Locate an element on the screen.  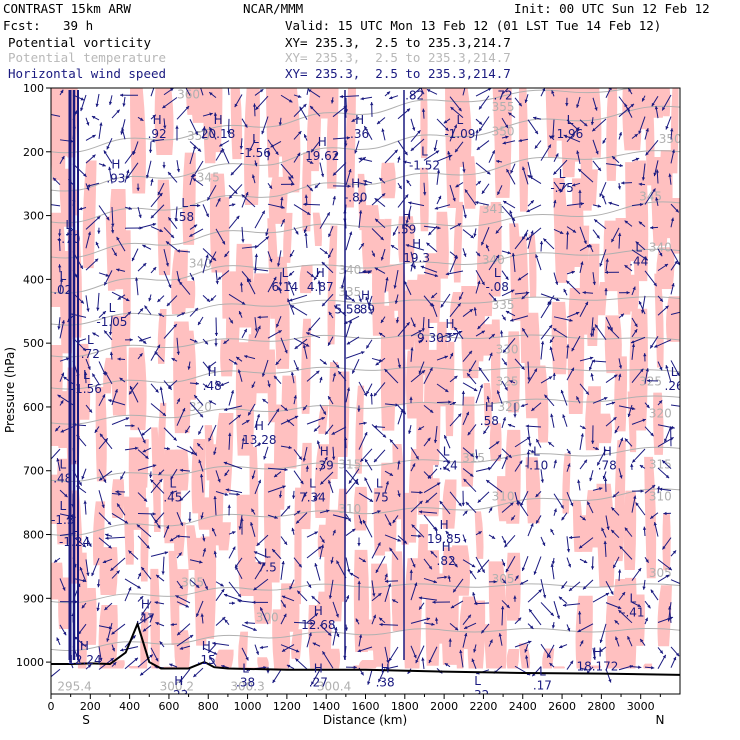
extremum-kind: H is located at coordinates (324, 452).